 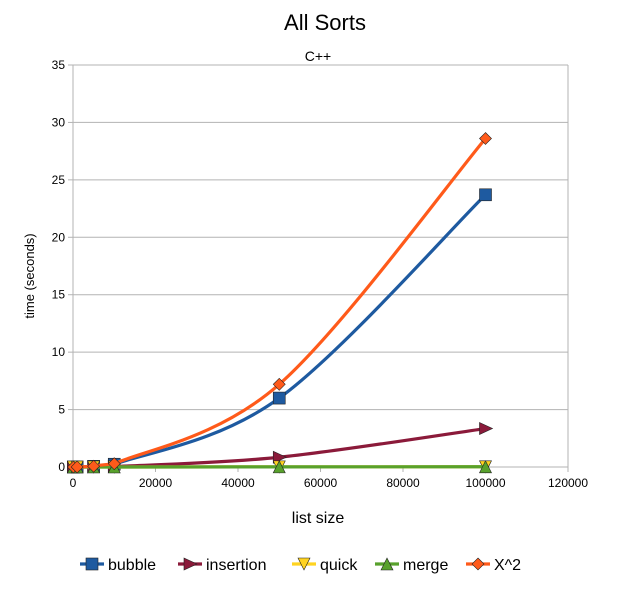 I want to click on legend-item: merge, so click(x=411, y=565).